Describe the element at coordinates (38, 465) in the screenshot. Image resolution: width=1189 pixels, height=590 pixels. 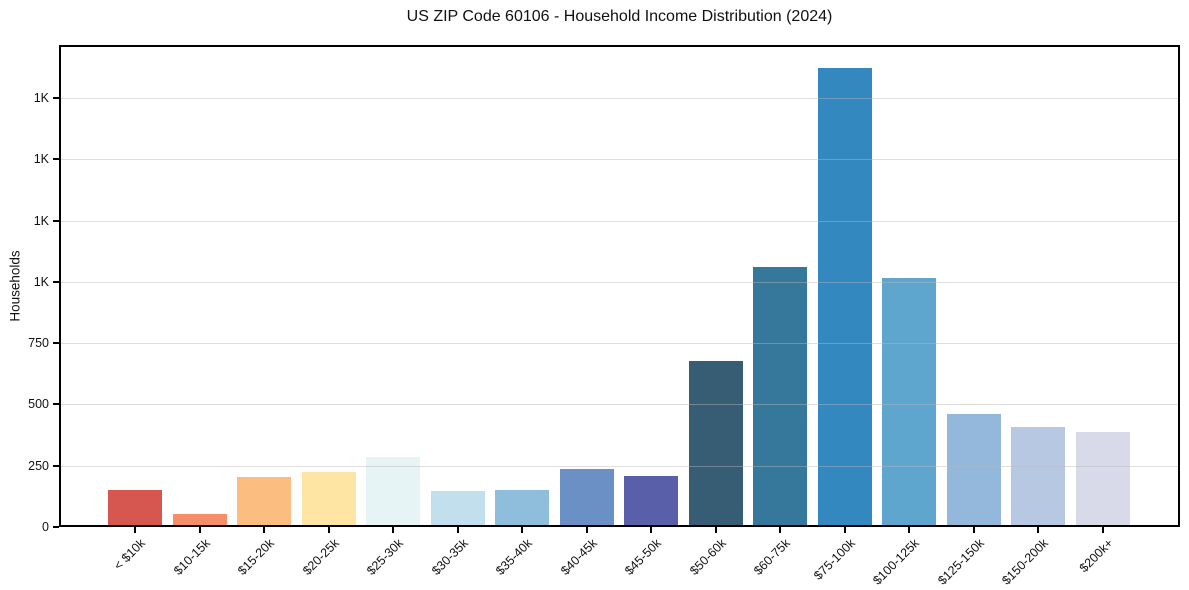
I see `y-tick-label-250: 250` at that location.